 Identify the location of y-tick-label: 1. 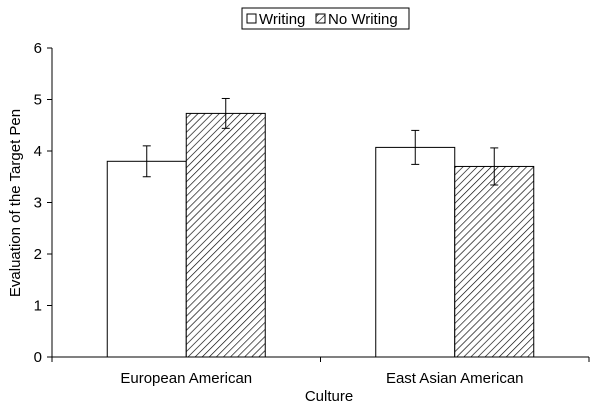
(38, 306).